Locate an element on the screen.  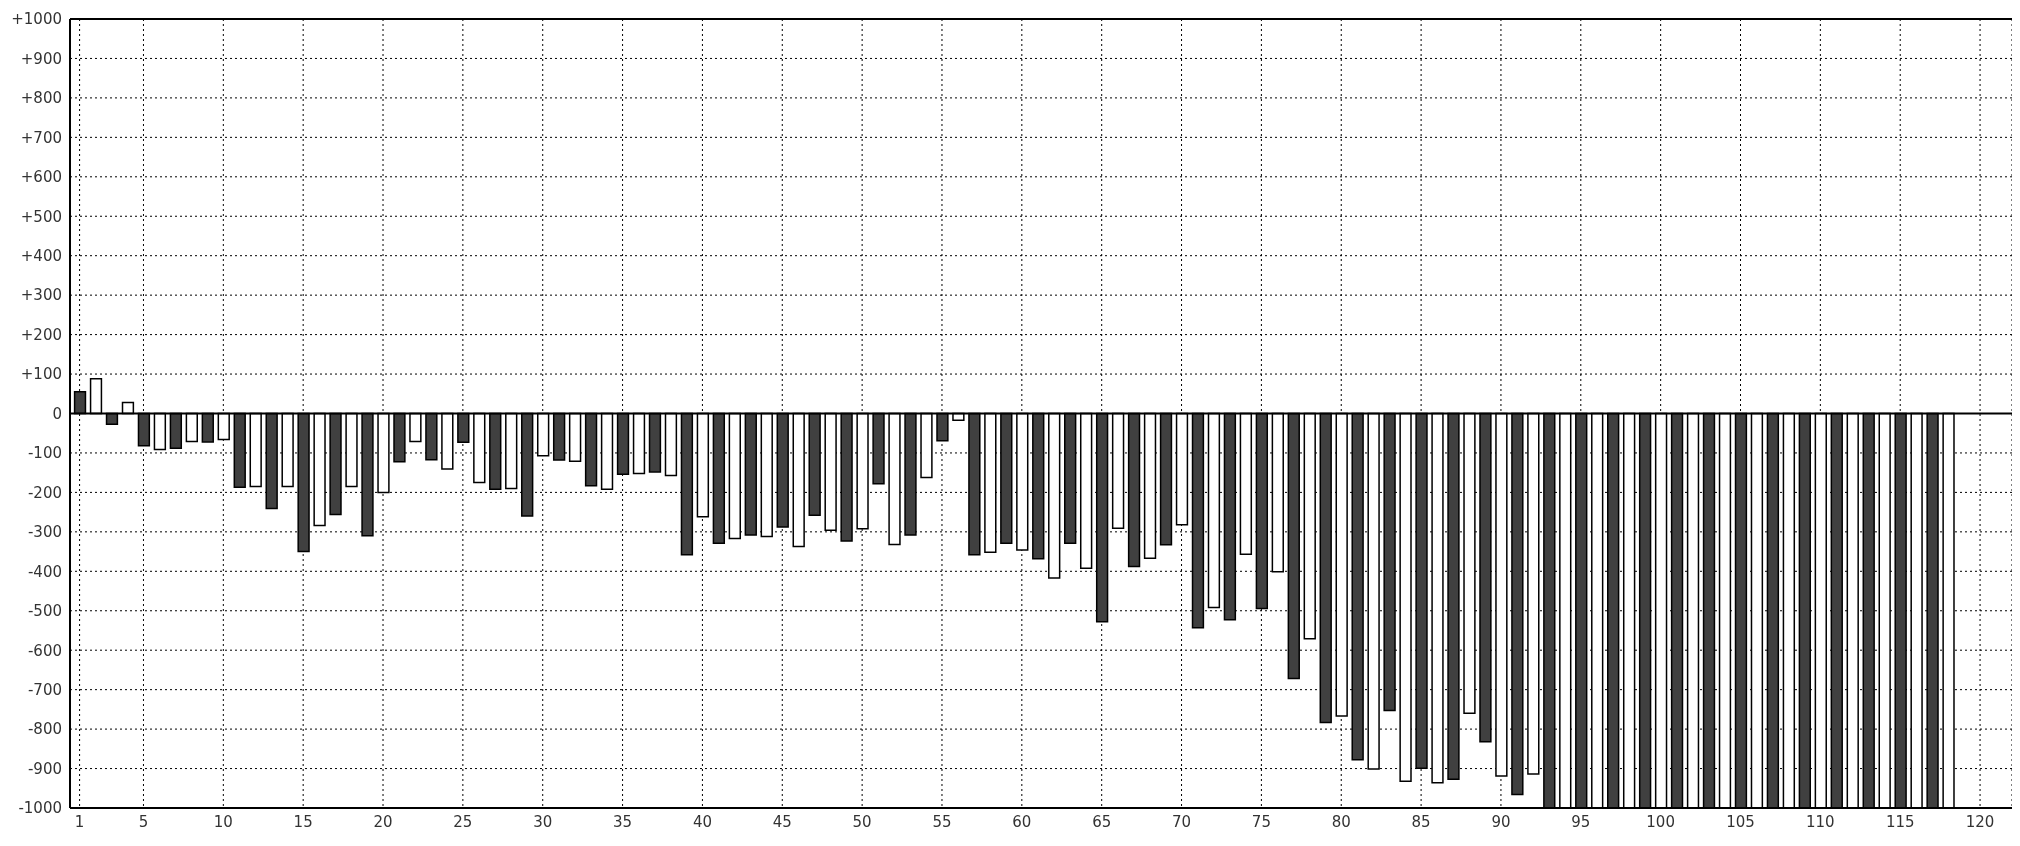
x-tick-label: 120 is located at coordinates (1980, 821).